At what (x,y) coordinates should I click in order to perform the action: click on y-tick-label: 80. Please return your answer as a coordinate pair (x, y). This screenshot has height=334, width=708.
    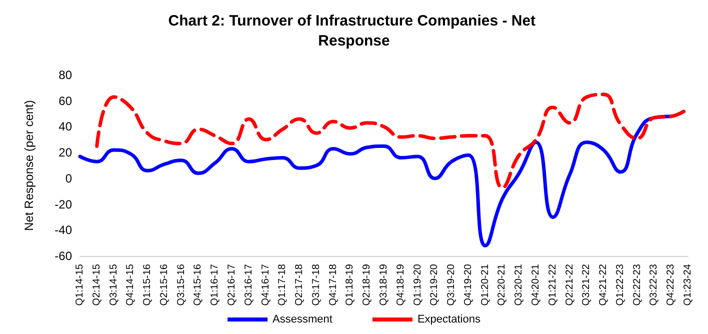
    Looking at the image, I should click on (65, 75).